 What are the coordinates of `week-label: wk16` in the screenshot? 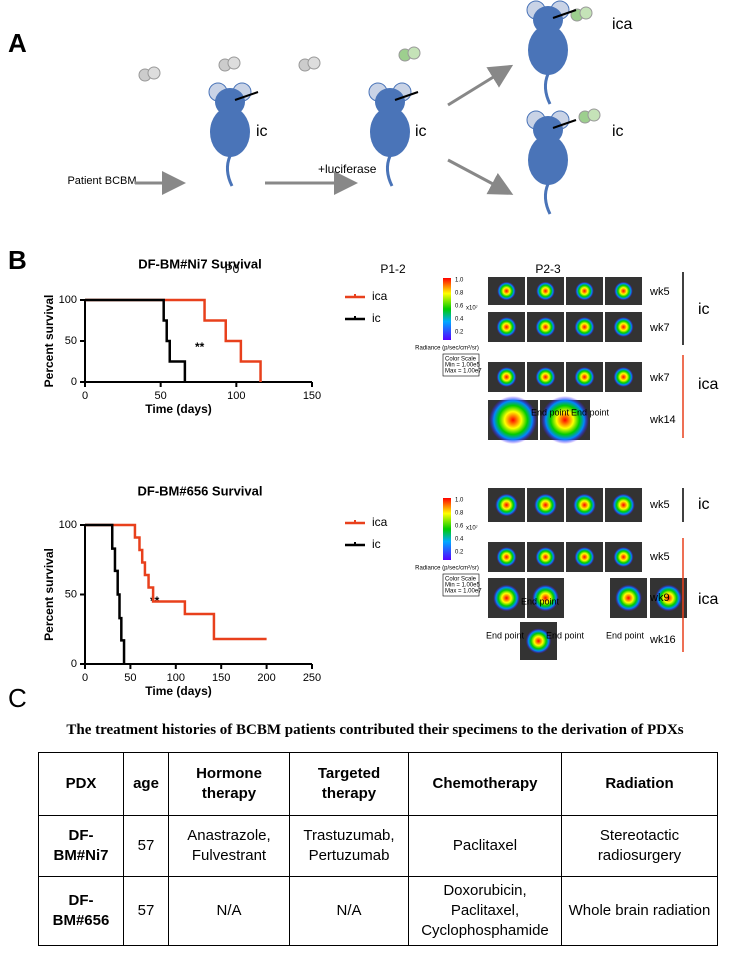 It's located at (662, 640).